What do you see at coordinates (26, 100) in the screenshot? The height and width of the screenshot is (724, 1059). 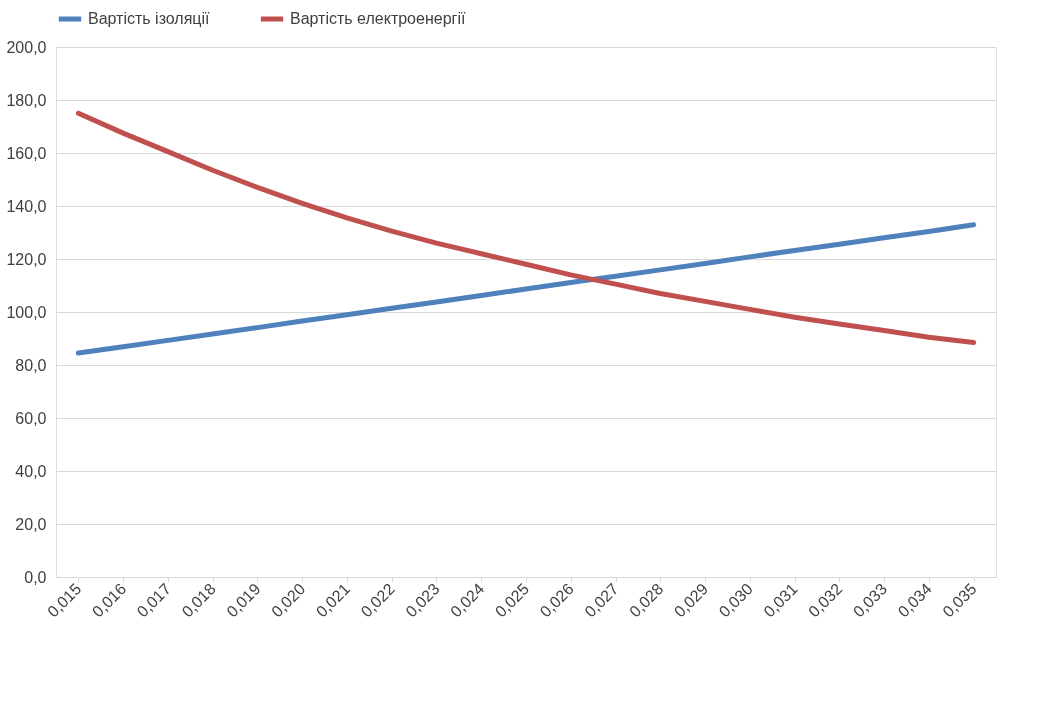 I see `y-tick-label: 180,0` at bounding box center [26, 100].